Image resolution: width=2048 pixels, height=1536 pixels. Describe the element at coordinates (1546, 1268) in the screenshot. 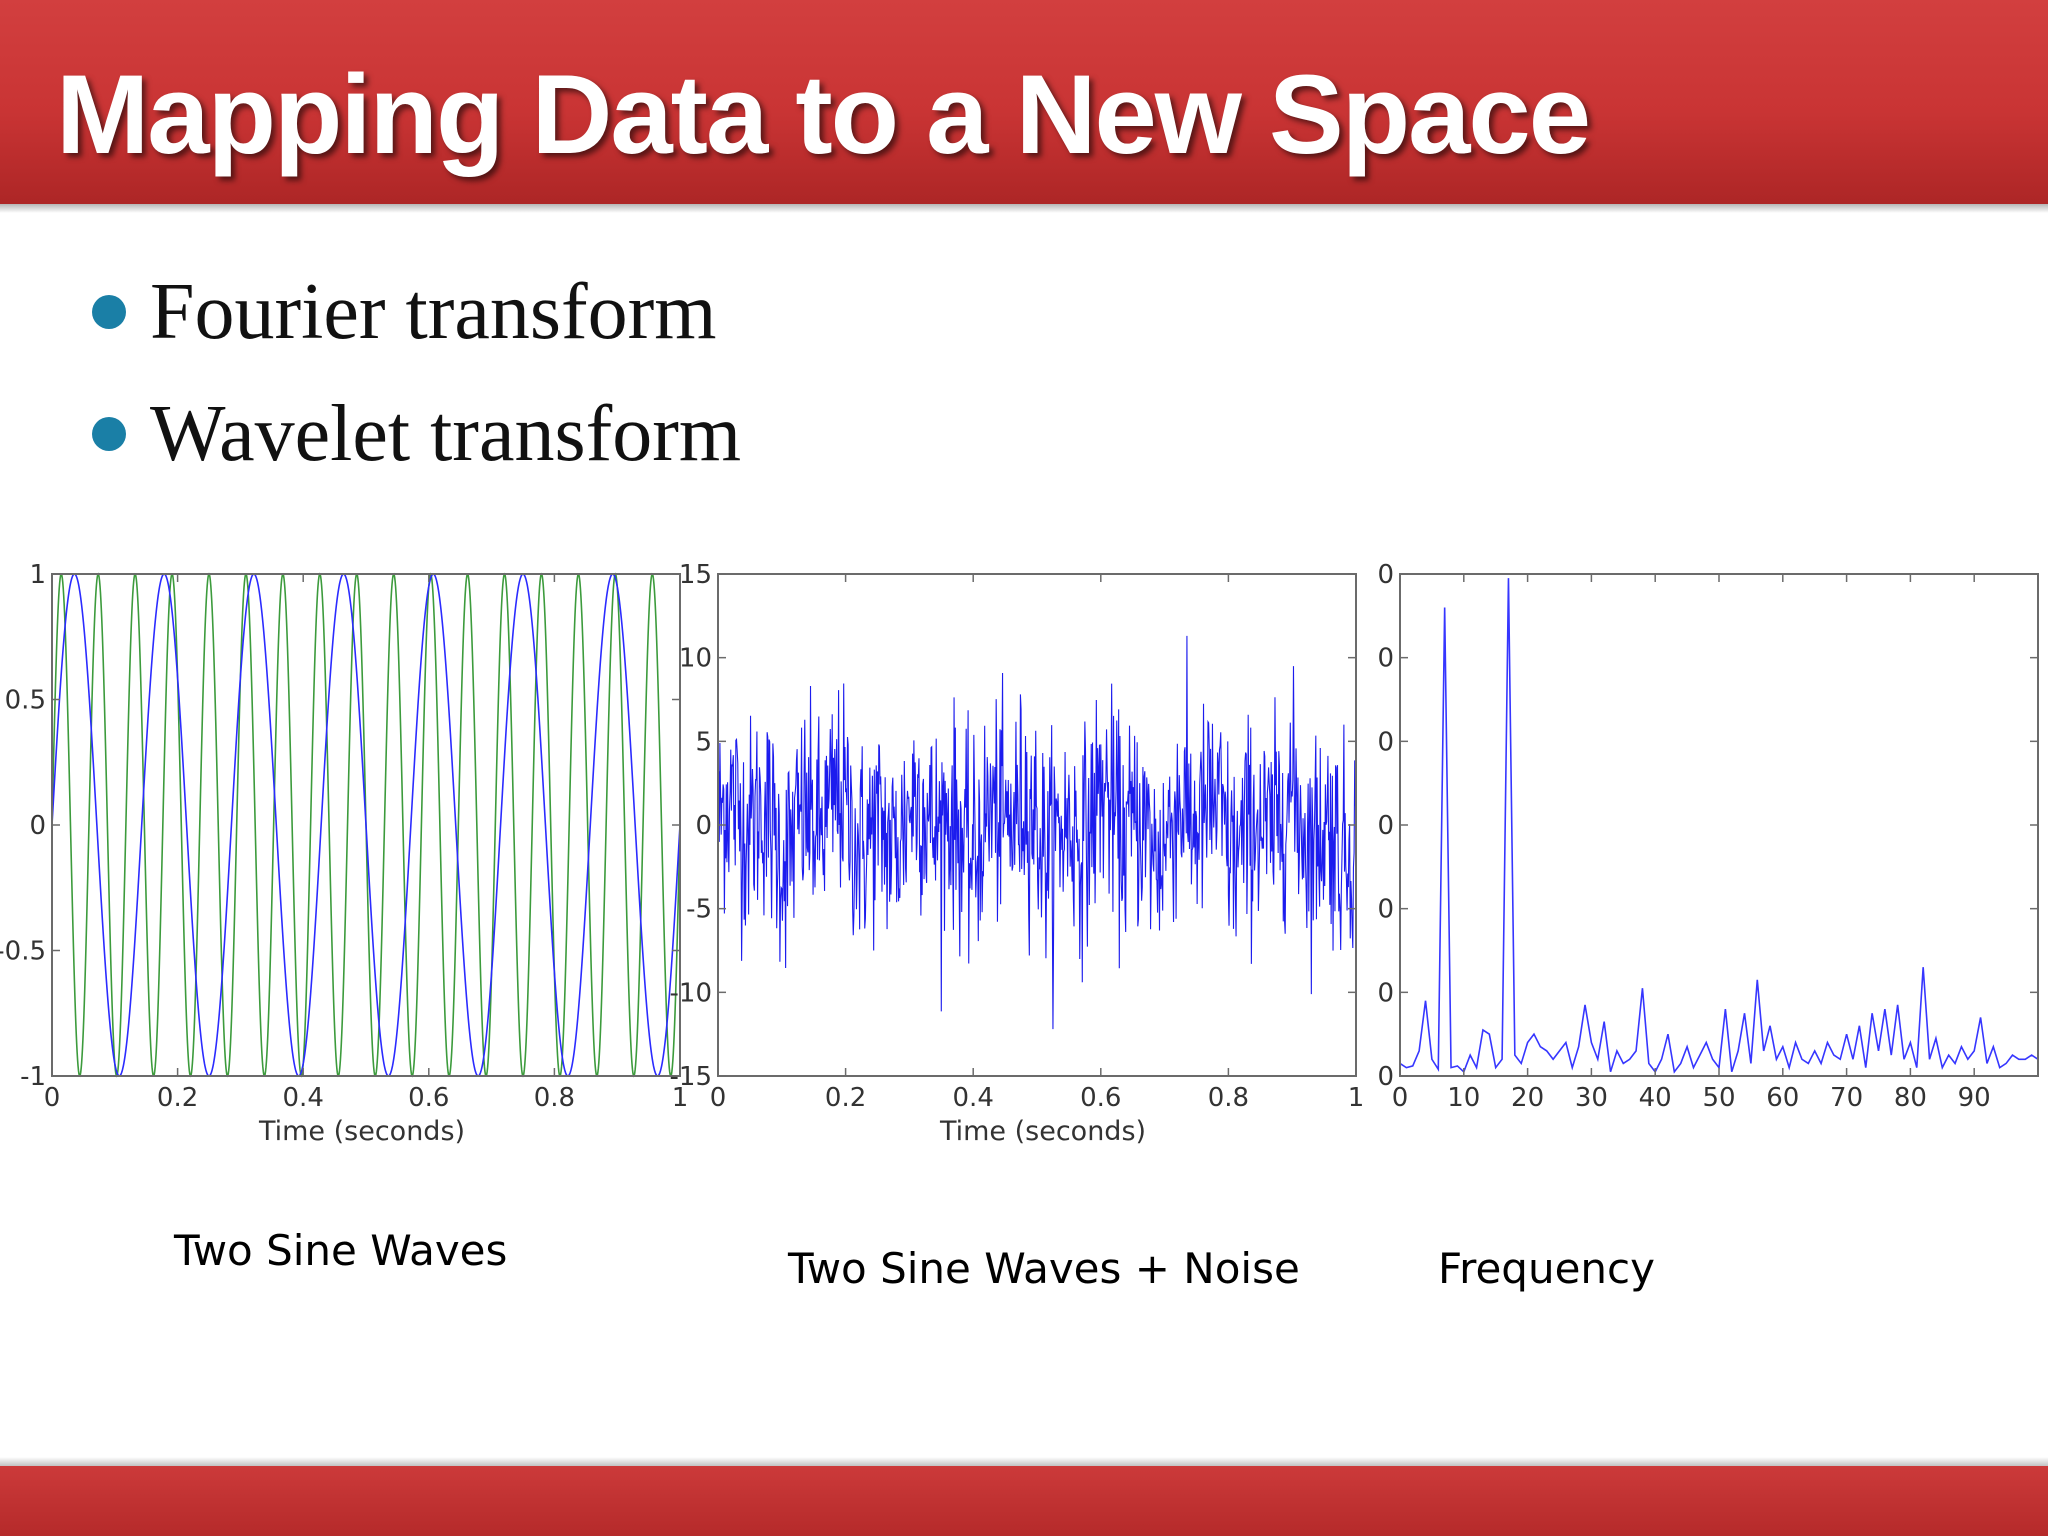

I see `caption-frequency: Frequency` at that location.